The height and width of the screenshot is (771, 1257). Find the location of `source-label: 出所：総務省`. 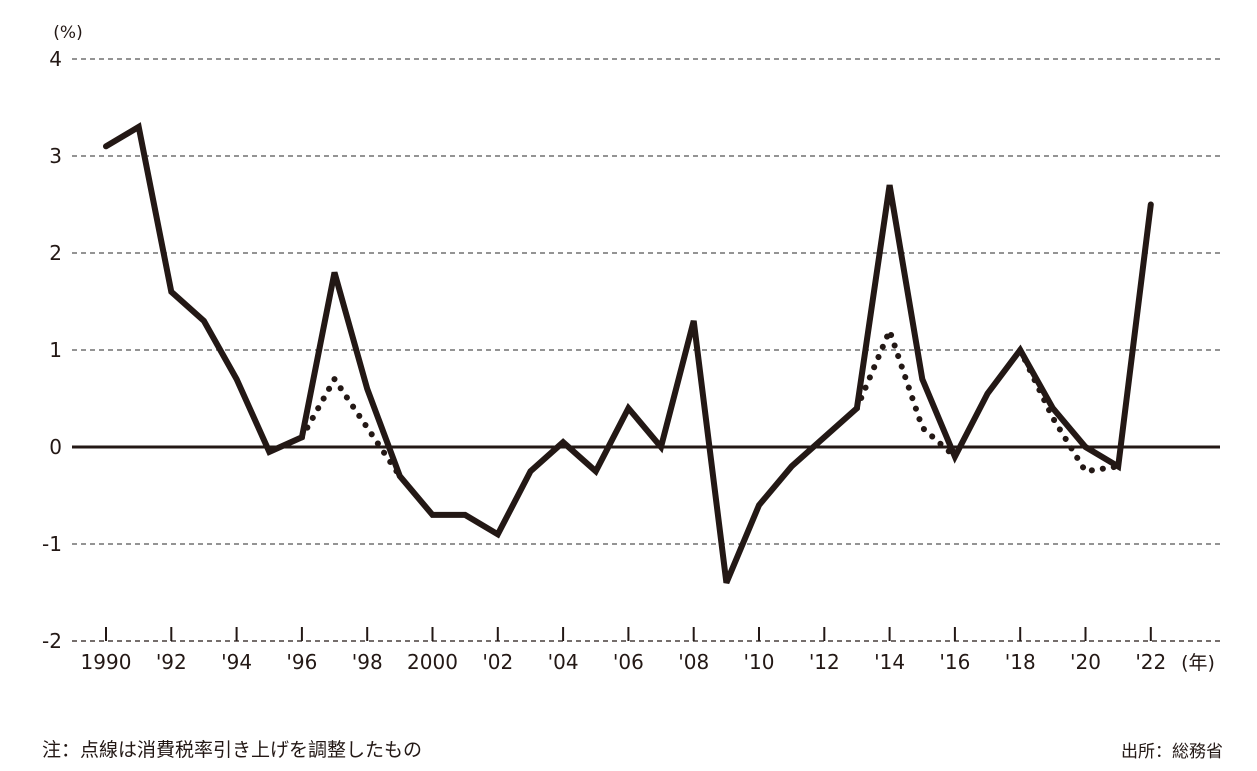

source-label: 出所：総務省 is located at coordinates (1172, 752).